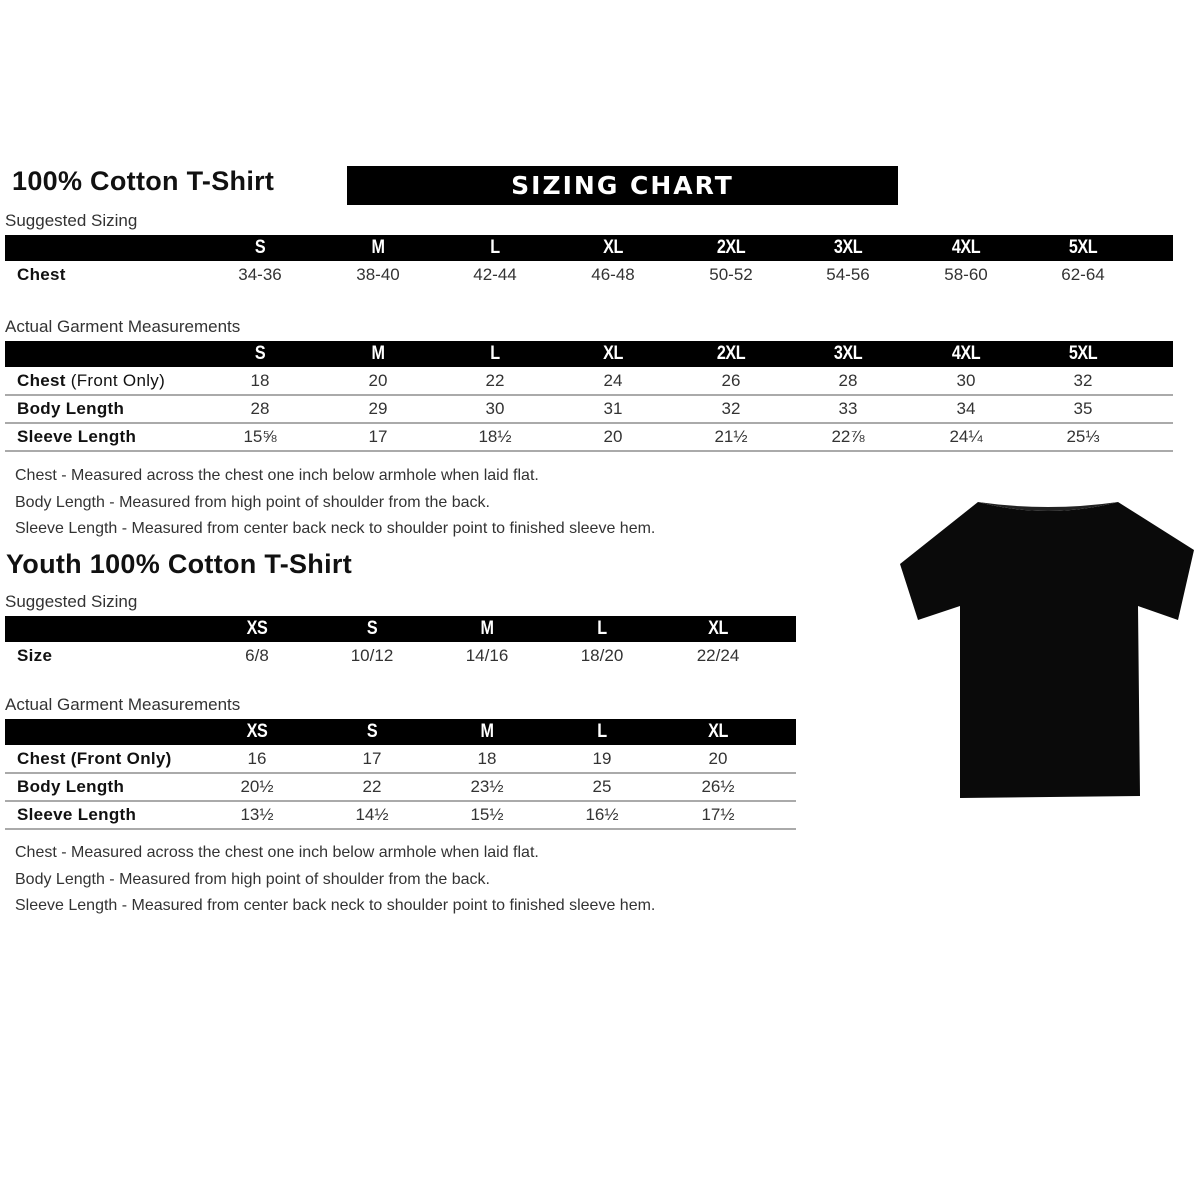 Image resolution: width=1200 pixels, height=1200 pixels. Describe the element at coordinates (602, 814) in the screenshot. I see `cell-value: 16½` at that location.